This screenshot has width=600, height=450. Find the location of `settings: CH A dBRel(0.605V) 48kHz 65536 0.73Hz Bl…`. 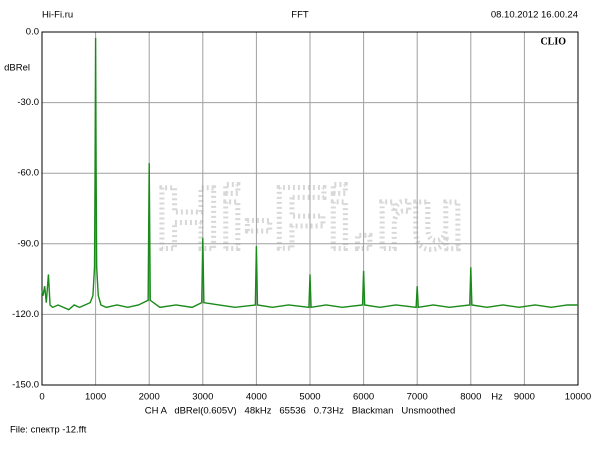

settings: CH A dBRel(0.605V) 48kHz 65536 0.73Hz Bl… is located at coordinates (300, 411).